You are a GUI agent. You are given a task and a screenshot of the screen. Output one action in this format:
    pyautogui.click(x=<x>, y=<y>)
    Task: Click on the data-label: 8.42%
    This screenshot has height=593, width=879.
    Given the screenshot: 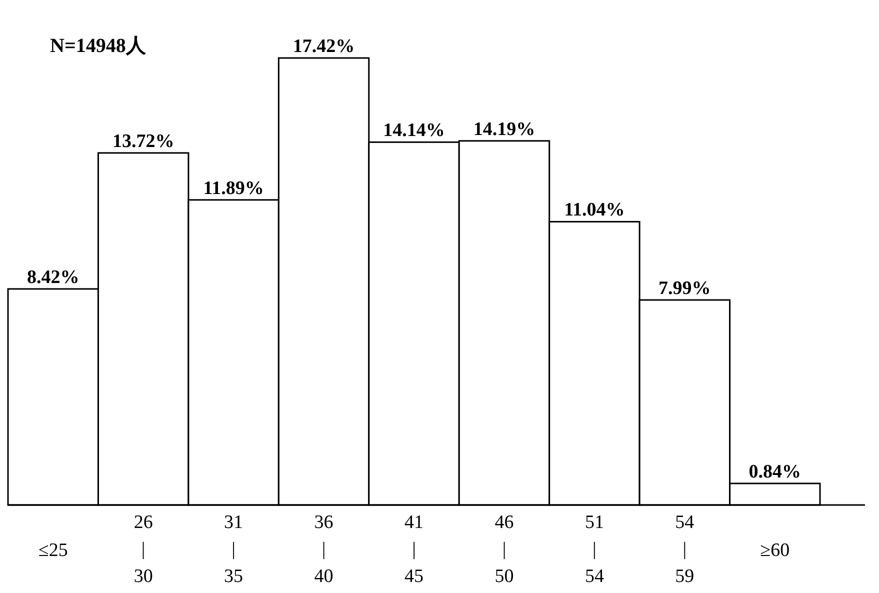 What is the action you would take?
    pyautogui.click(x=53, y=277)
    